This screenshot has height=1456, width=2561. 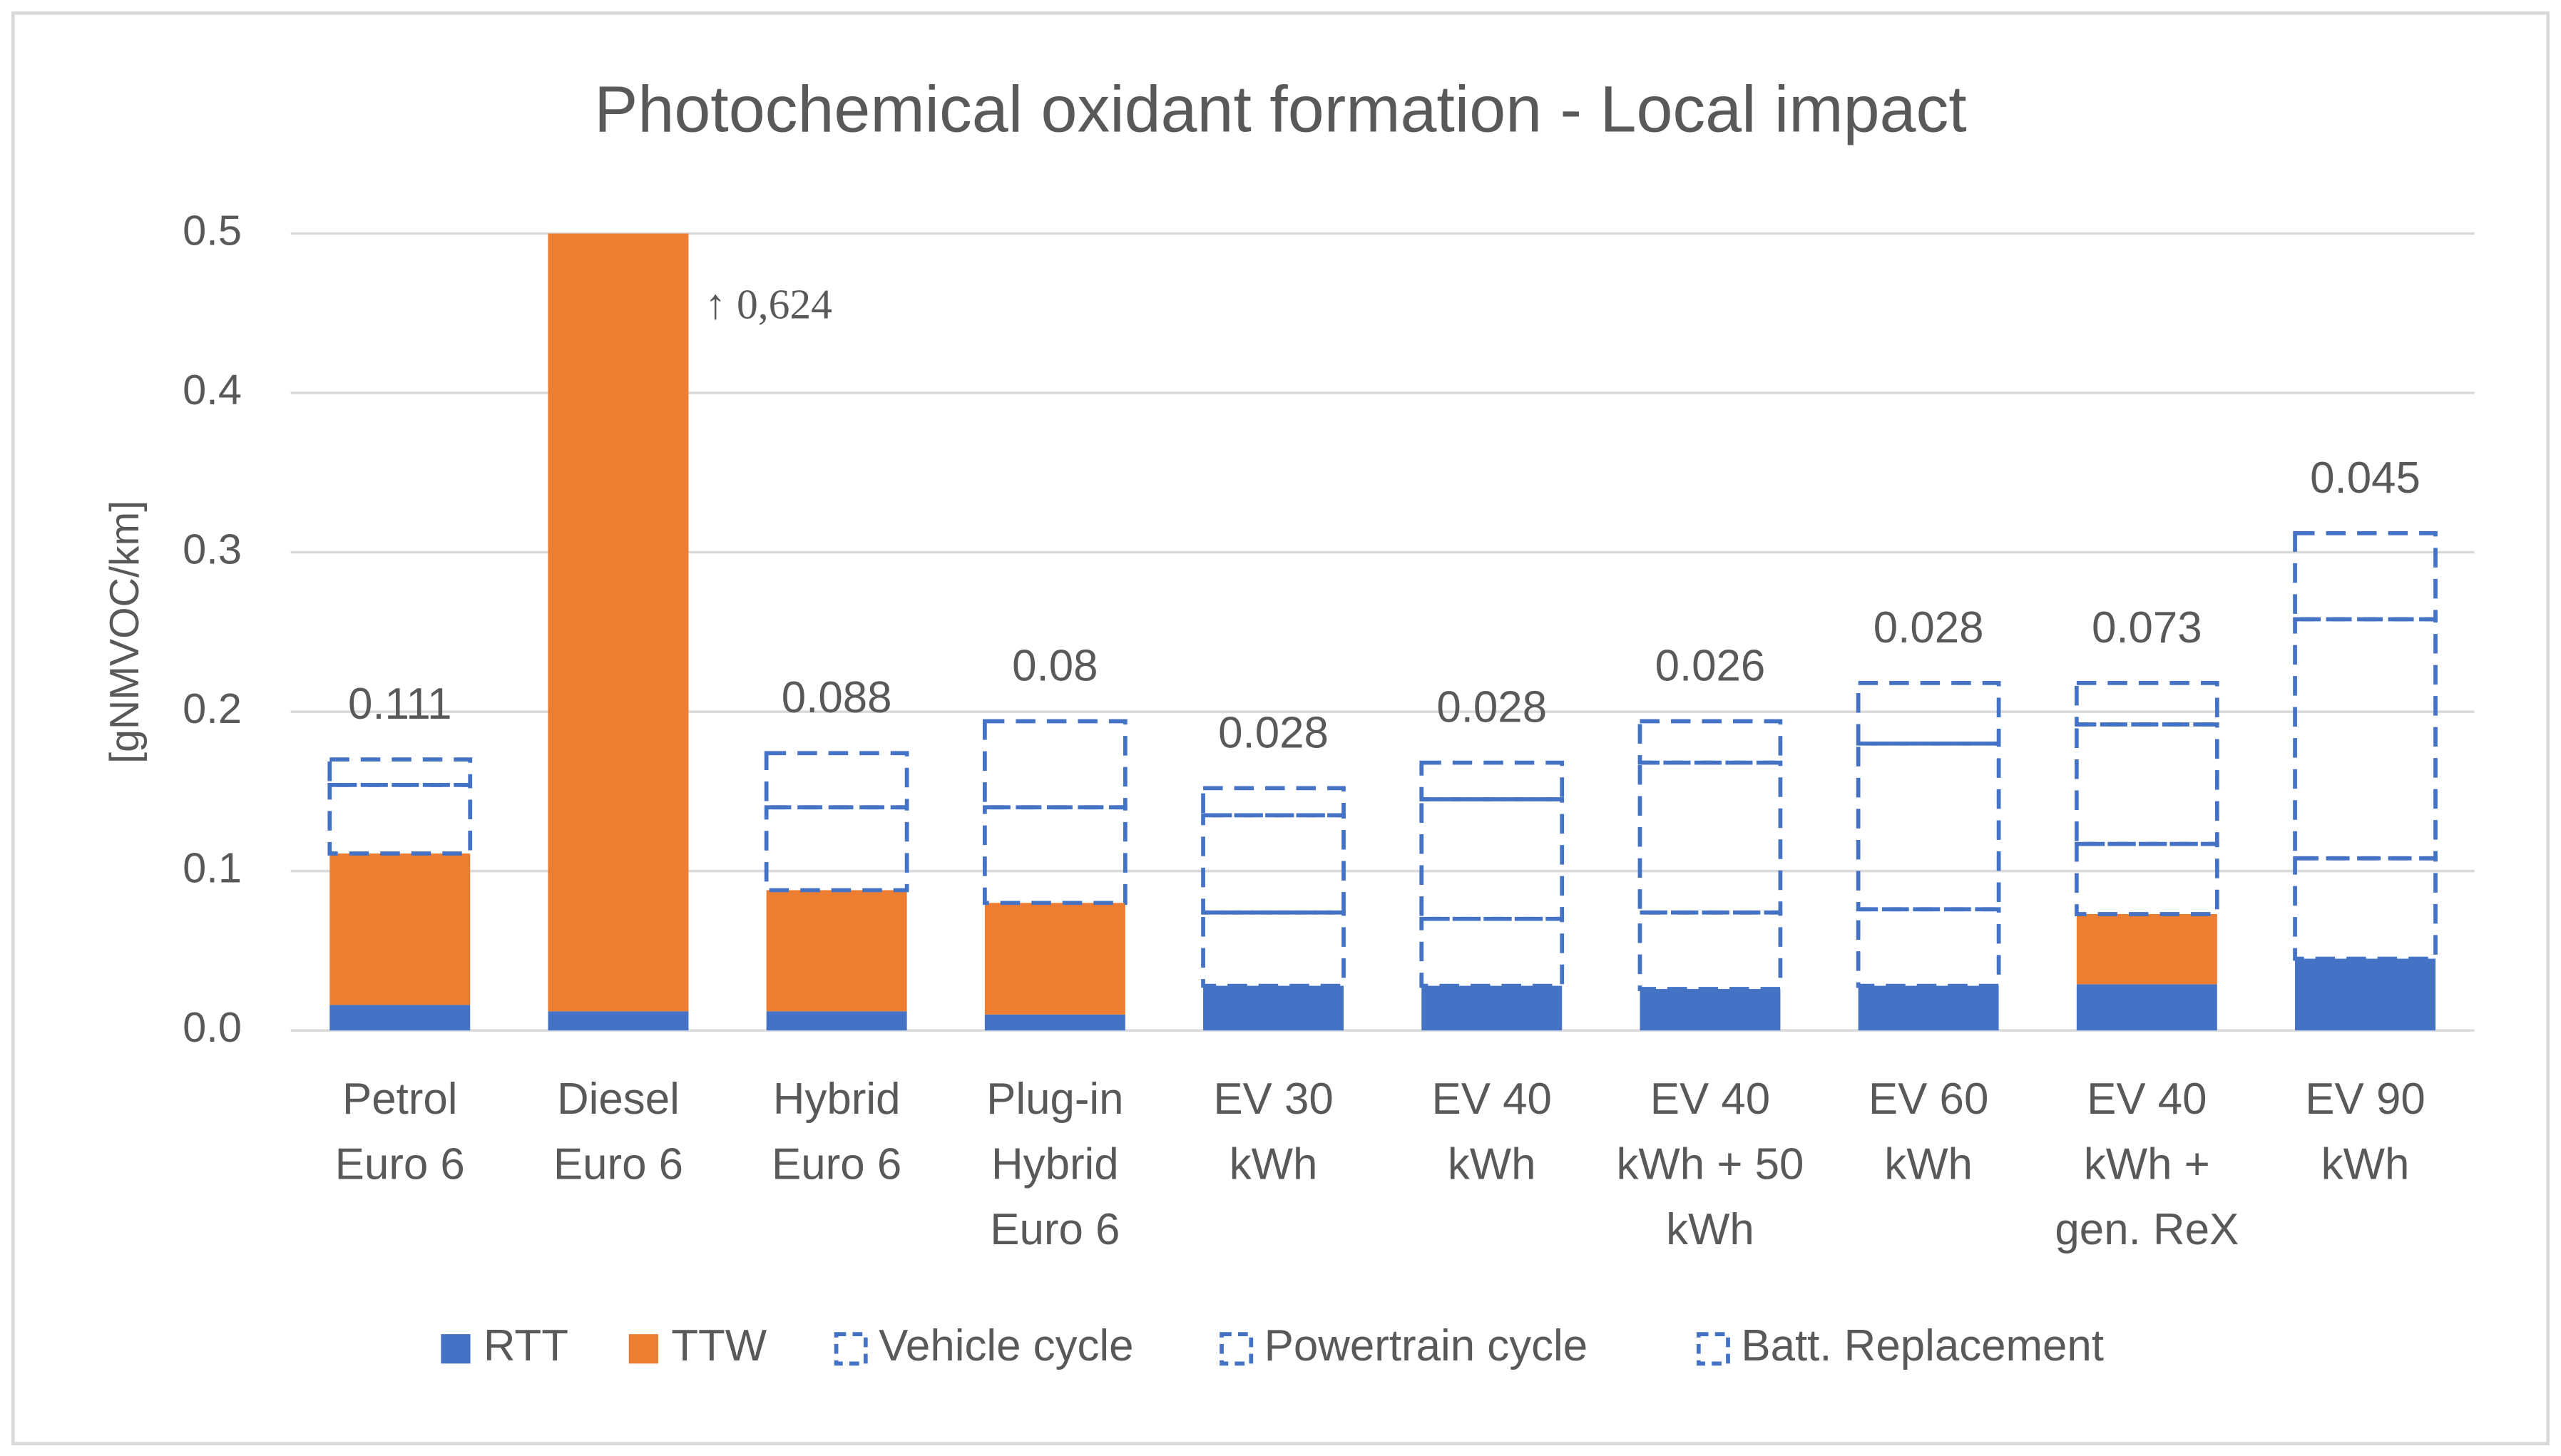 What do you see at coordinates (719, 1345) in the screenshot?
I see `legend-label: TTW` at bounding box center [719, 1345].